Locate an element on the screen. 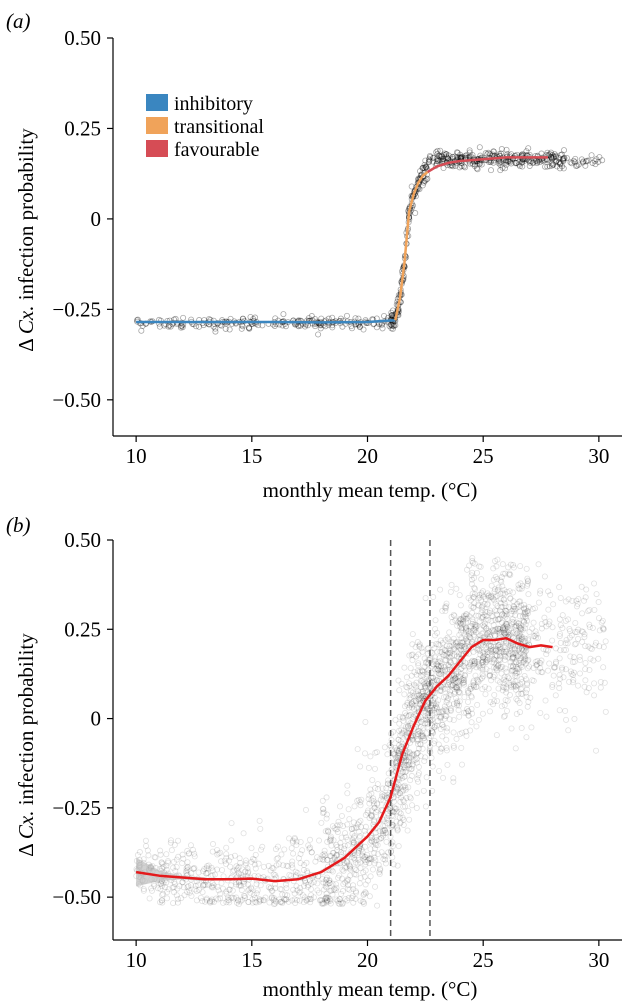 Image resolution: width=624 pixels, height=1002 pixels. panel-a-label: (a) is located at coordinates (18, 21).